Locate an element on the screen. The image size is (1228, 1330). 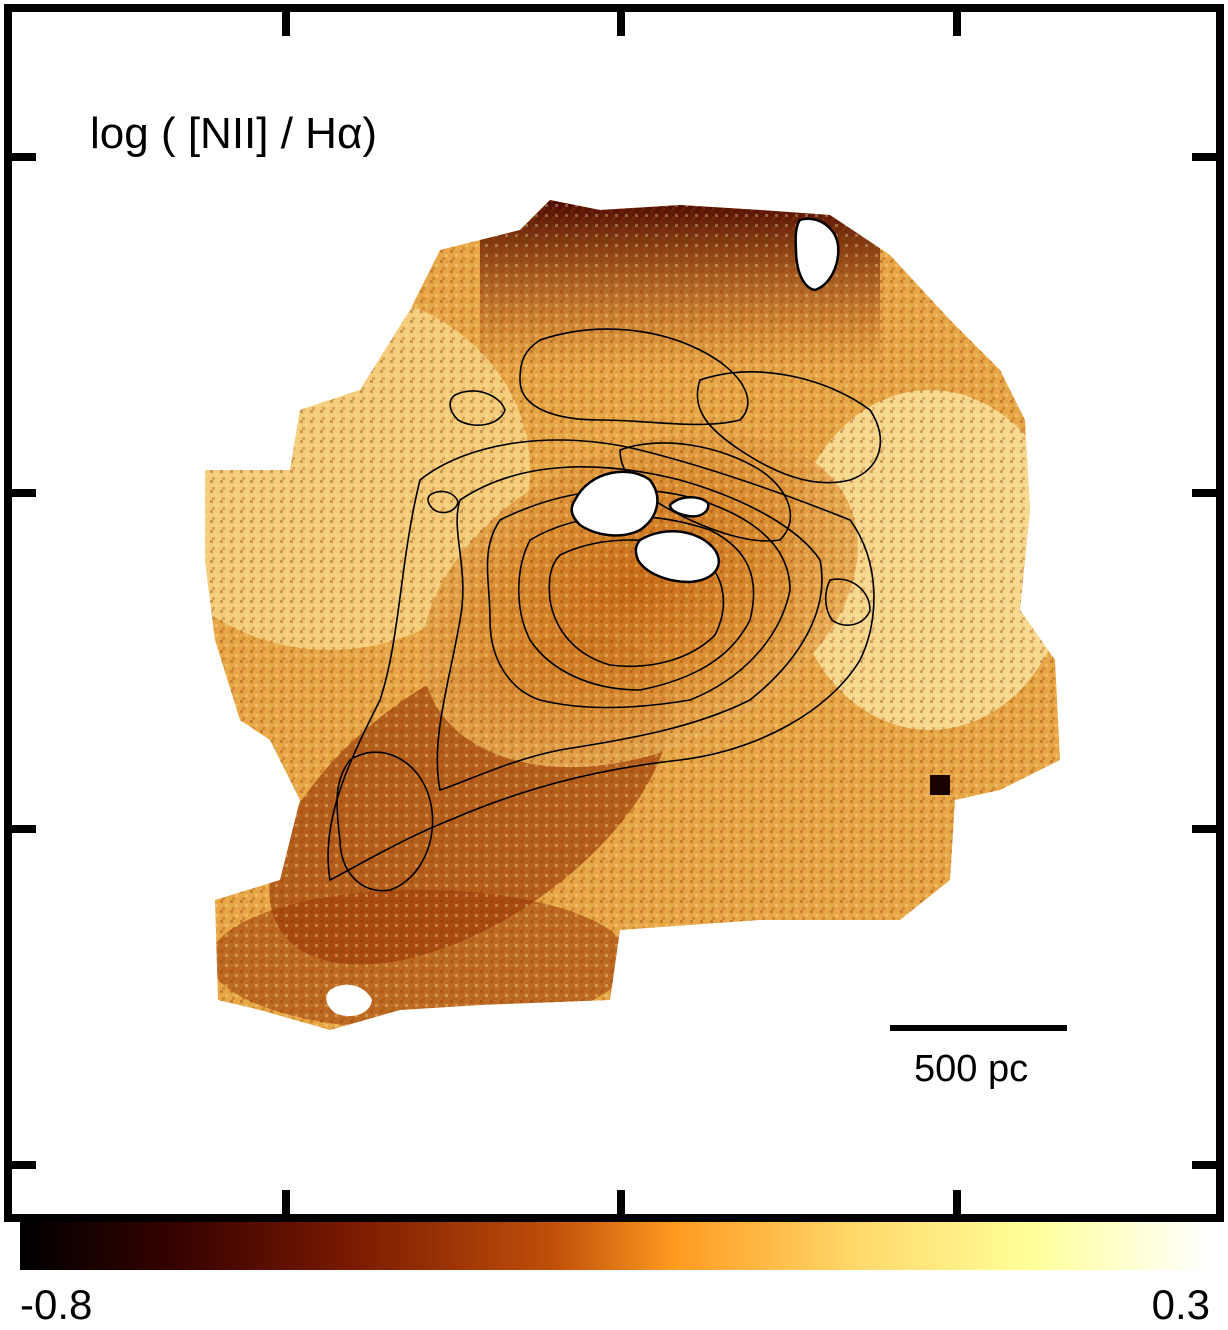
colorbar-min-label: -0.8 is located at coordinates (56, 1304).